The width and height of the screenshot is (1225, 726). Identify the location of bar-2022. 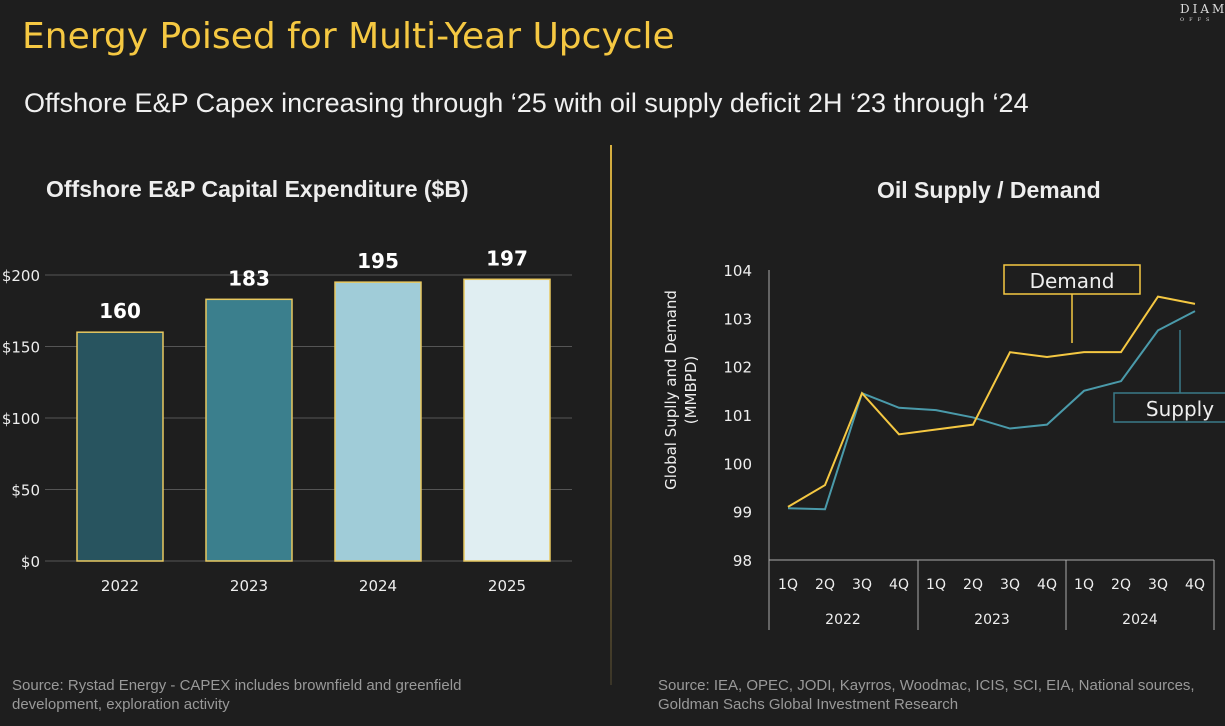
(120, 446).